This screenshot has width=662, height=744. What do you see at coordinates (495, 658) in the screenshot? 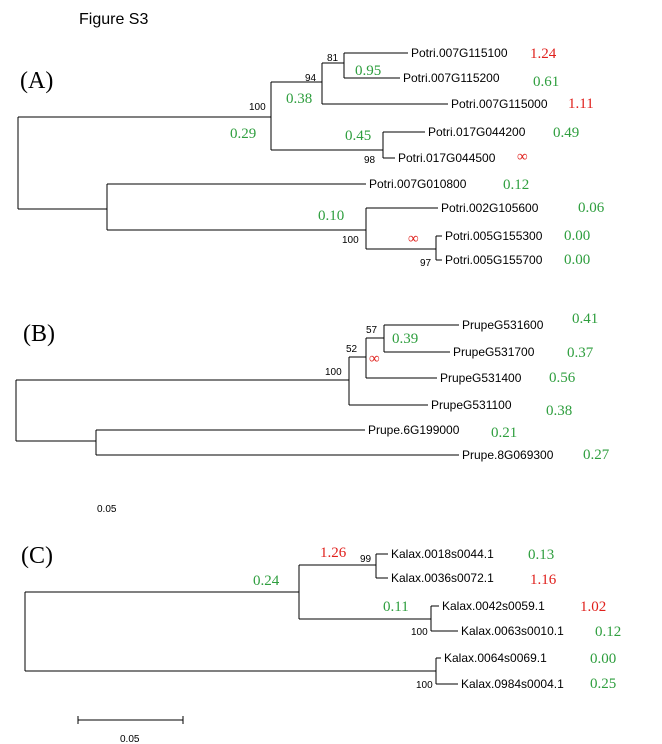
I see `panel-c-taxon-label: Kalax.0064s0069.1` at bounding box center [495, 658].